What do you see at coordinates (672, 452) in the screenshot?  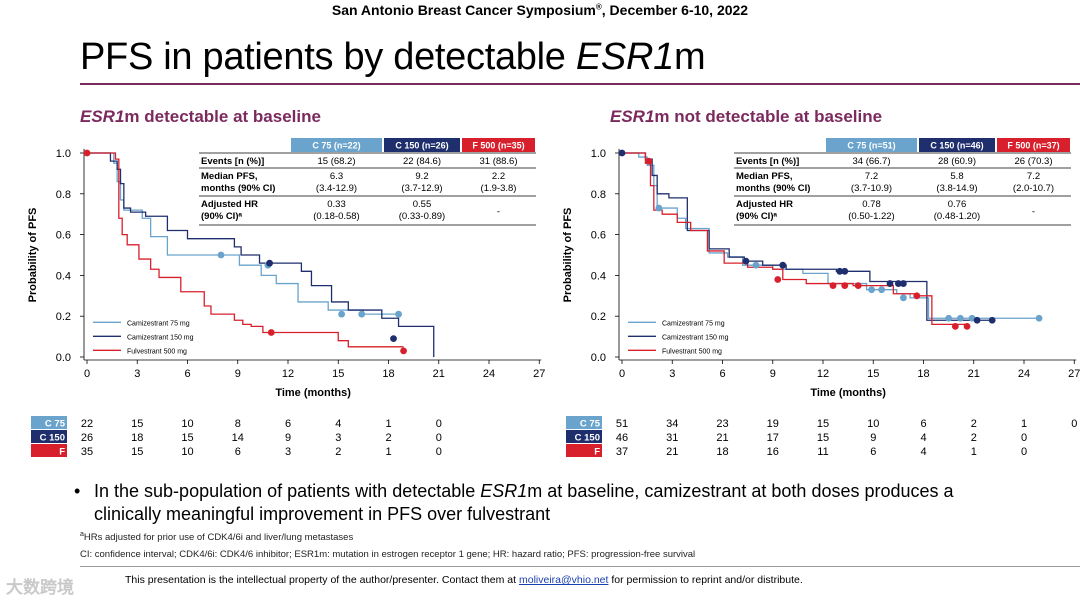 I see `at-risk-count: 21` at bounding box center [672, 452].